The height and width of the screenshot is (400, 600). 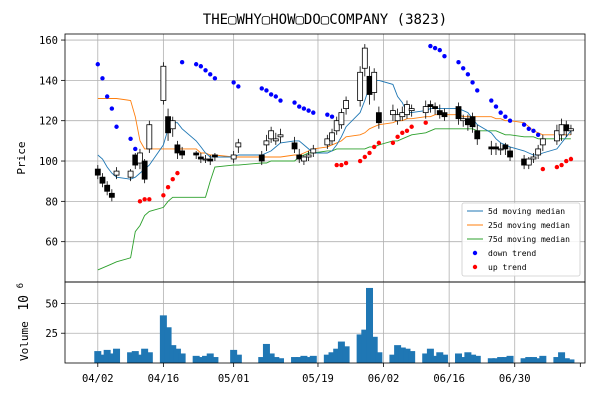 I want to click on x-tick-label: 04/02, so click(x=98, y=379).